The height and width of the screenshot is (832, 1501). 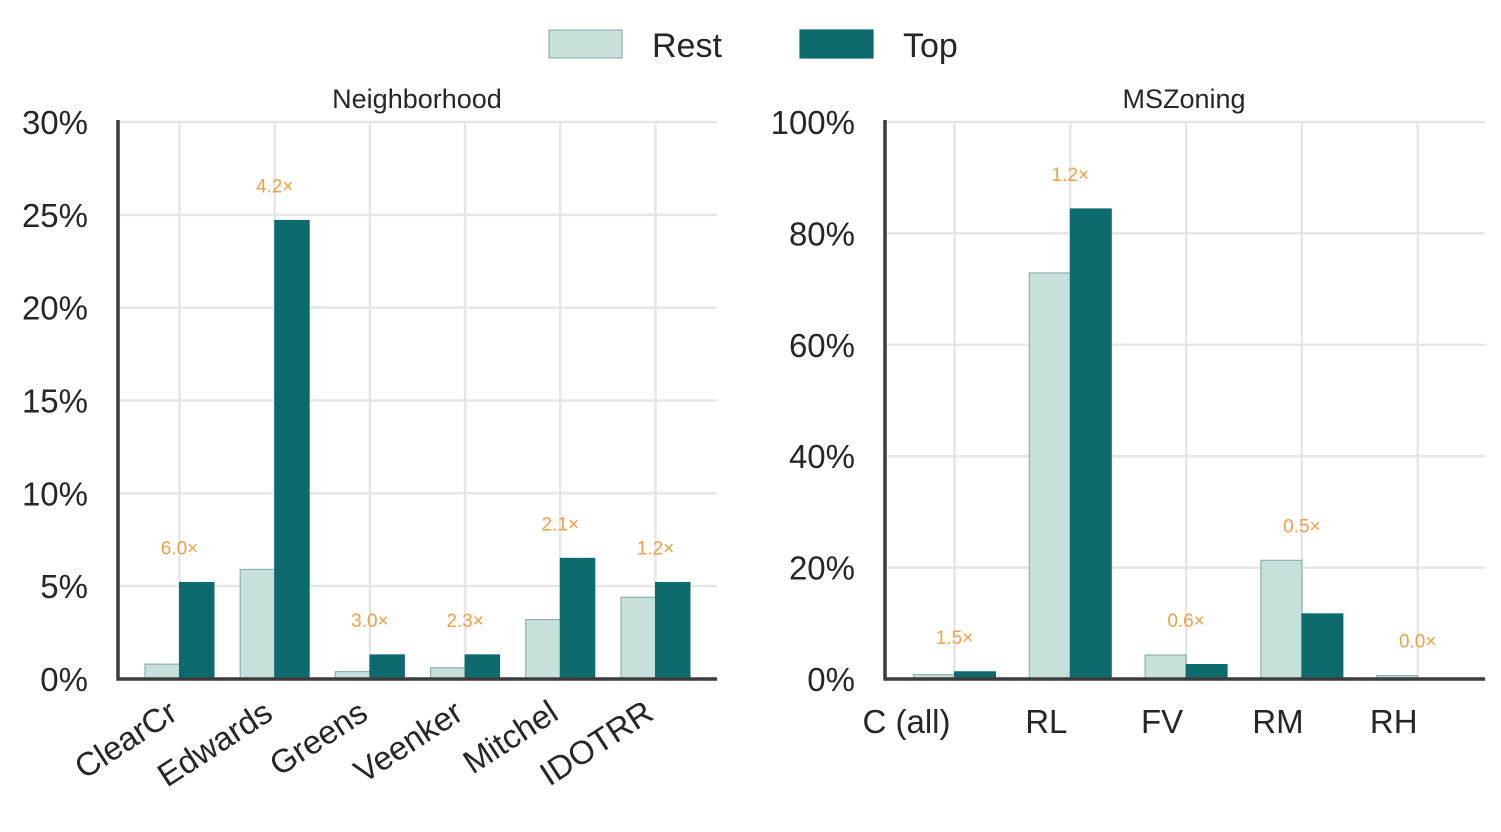 I want to click on legend: Rest Top, so click(x=753, y=46).